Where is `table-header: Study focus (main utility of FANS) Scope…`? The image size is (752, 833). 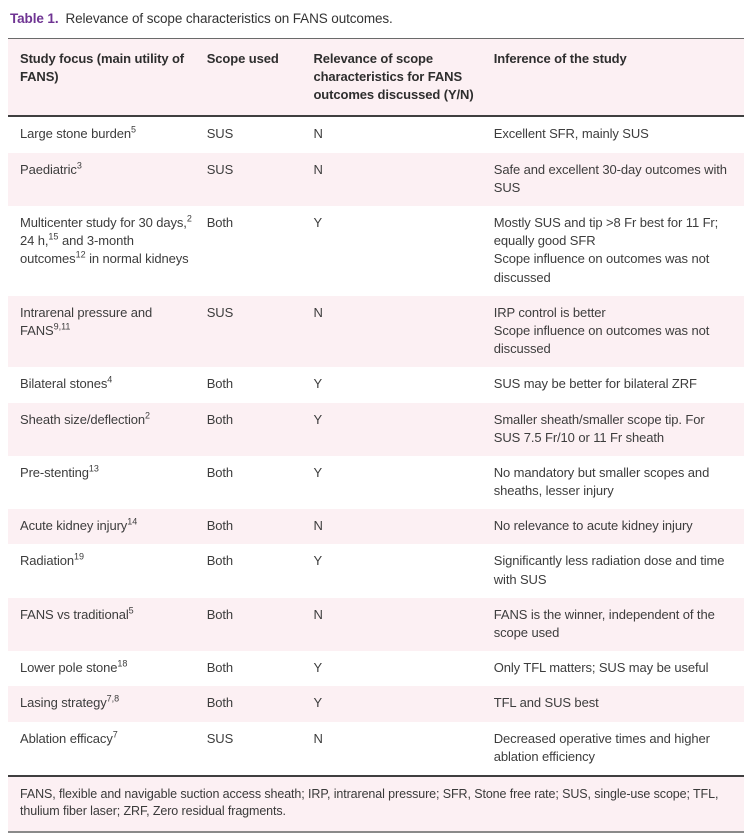 table-header: Study focus (main utility of FANS) Scope… is located at coordinates (376, 77).